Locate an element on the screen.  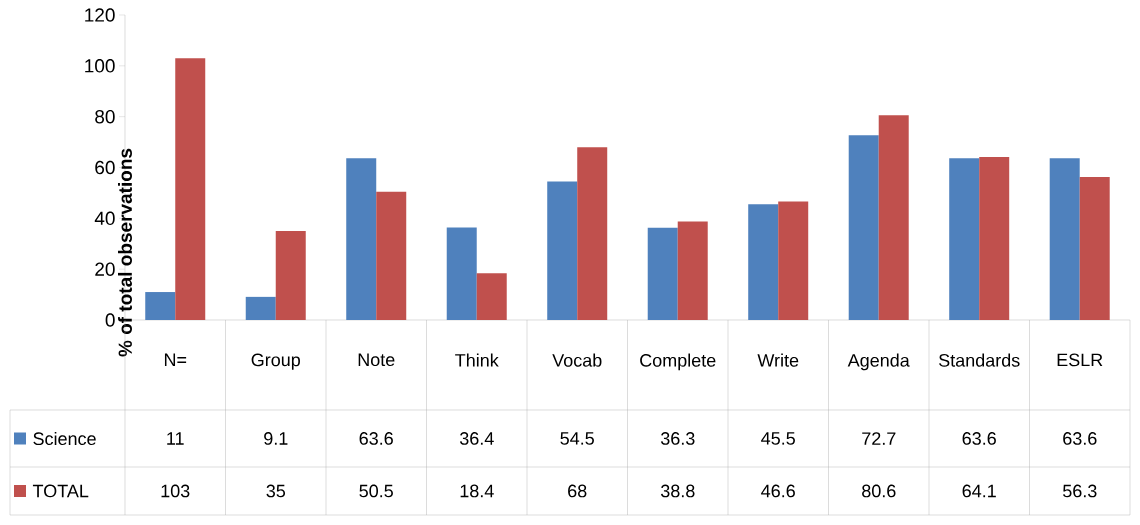
y-tick-label: 60 is located at coordinates (105, 167).